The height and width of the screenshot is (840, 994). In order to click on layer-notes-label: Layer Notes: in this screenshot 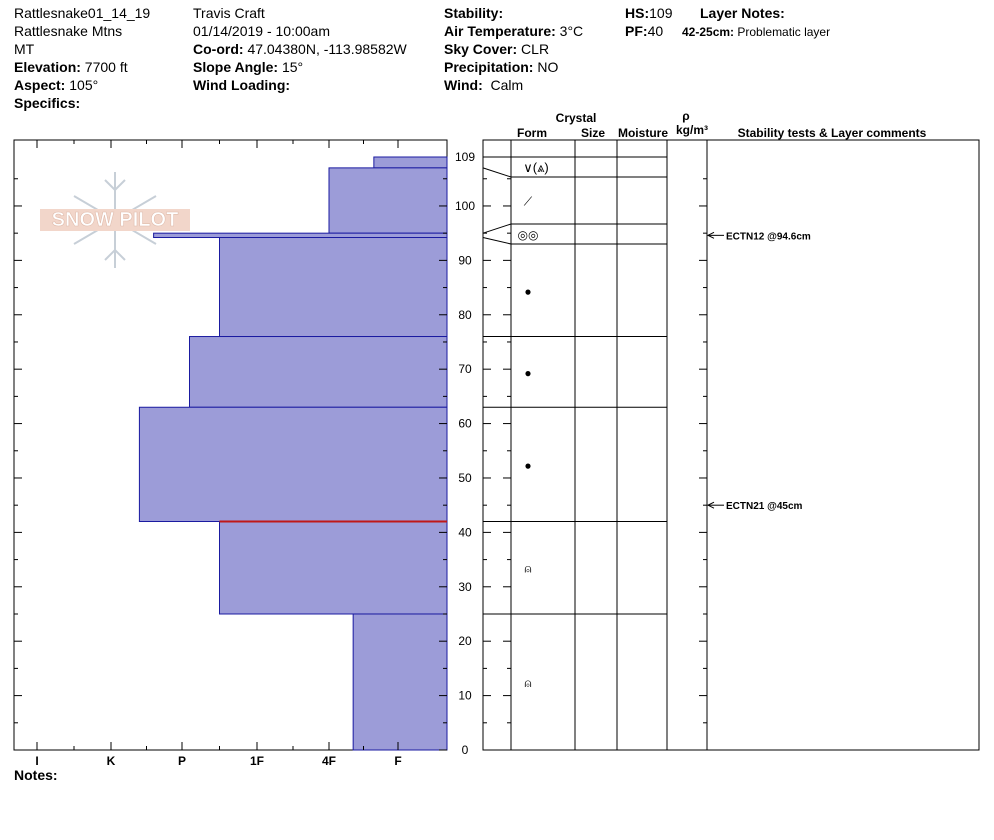, I will do `click(742, 13)`.